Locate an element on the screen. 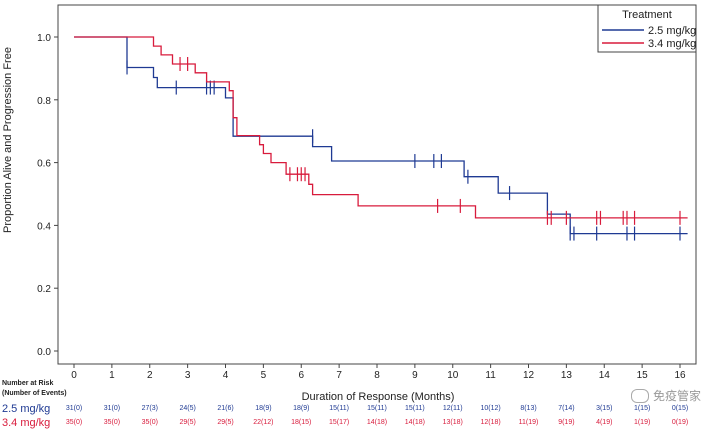 The height and width of the screenshot is (431, 709). risk-cell: 3(15) is located at coordinates (604, 408).